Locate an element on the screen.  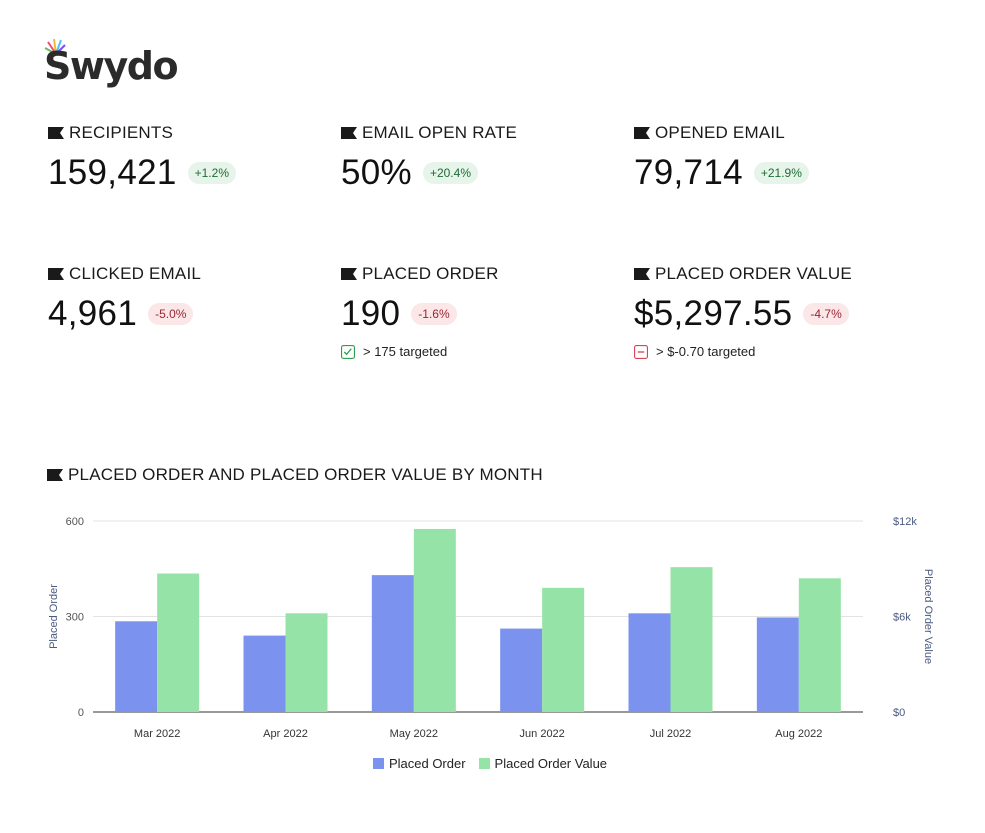
kpi-card-clicked-email: CLICKED EMAIL 4,961 -5.0% is located at coordinates (188, 300).